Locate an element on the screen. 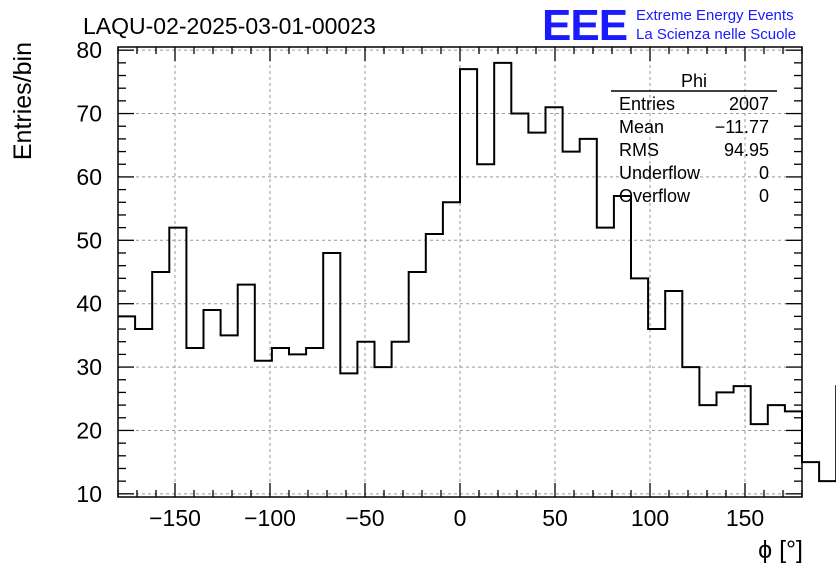 This screenshot has height=572, width=836. x-tick-labels: −150 −100 −50 0 50 100 150 is located at coordinates (456, 518).